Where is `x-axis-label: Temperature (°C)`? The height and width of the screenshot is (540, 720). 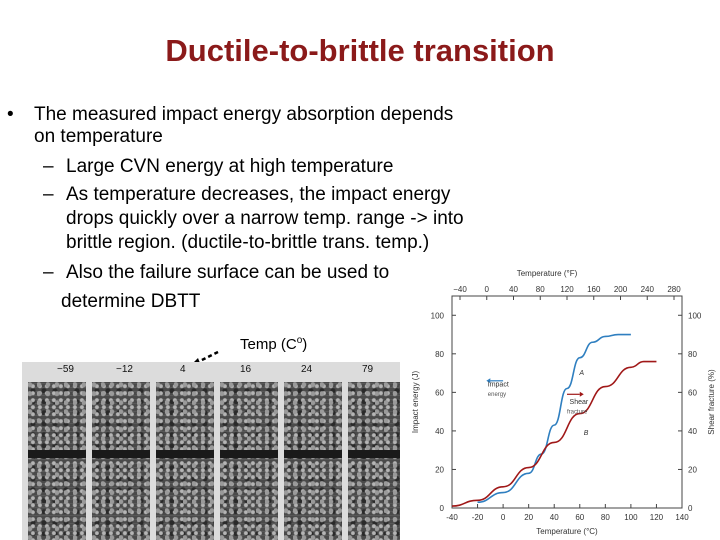
x-axis-label: Temperature (°C) is located at coordinates (567, 531).